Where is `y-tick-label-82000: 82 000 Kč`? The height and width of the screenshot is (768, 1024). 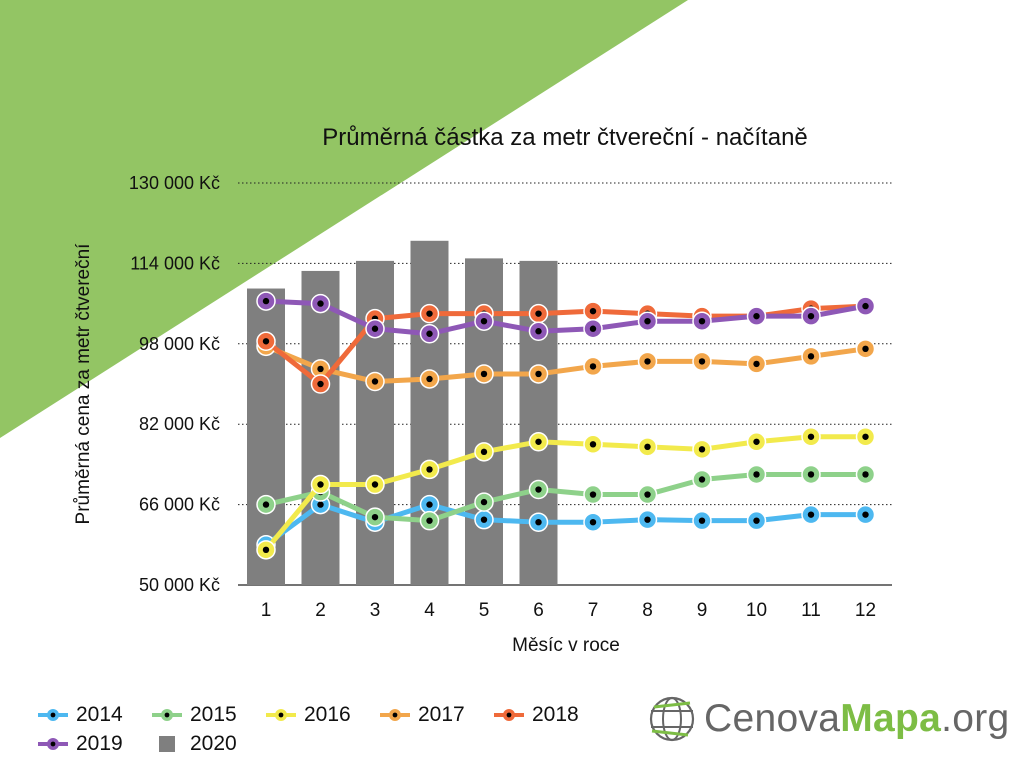 y-tick-label-82000: 82 000 Kč is located at coordinates (179, 424).